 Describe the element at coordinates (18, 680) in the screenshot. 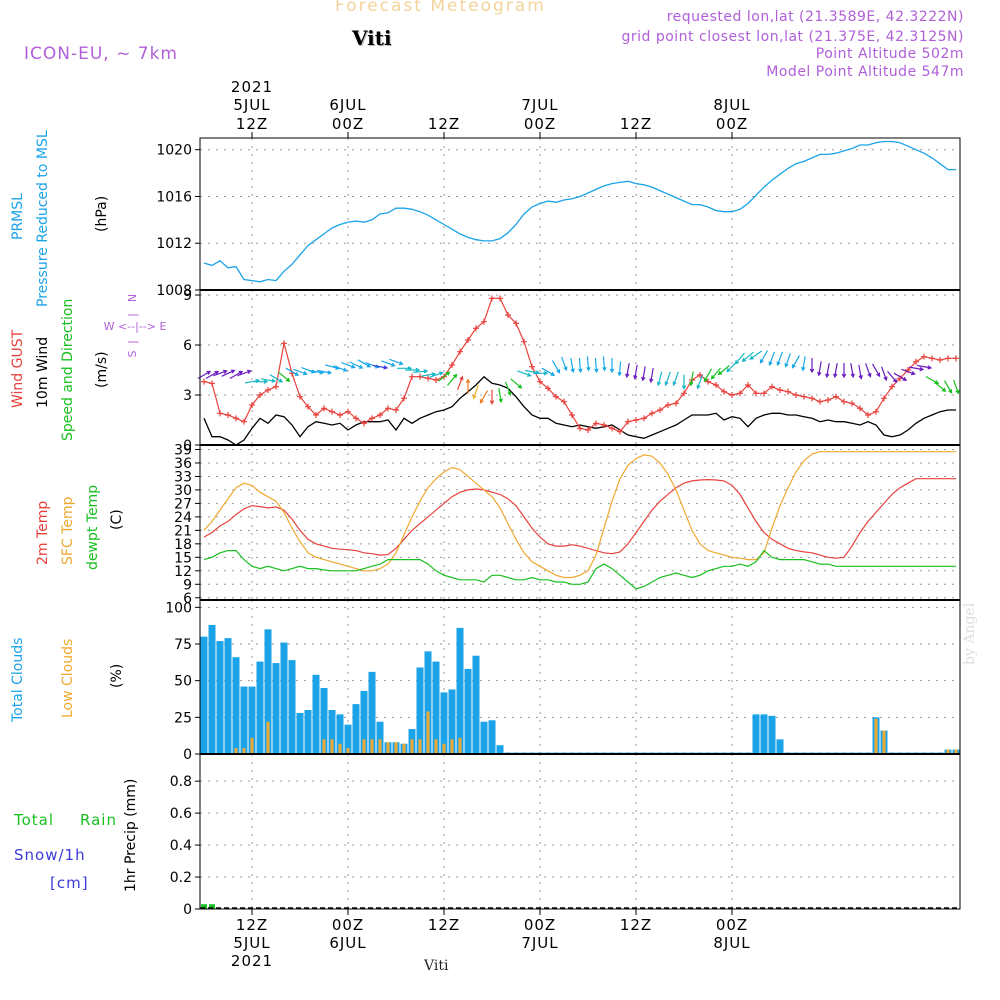

I see `total-clouds-label: Total Clouds` at that location.